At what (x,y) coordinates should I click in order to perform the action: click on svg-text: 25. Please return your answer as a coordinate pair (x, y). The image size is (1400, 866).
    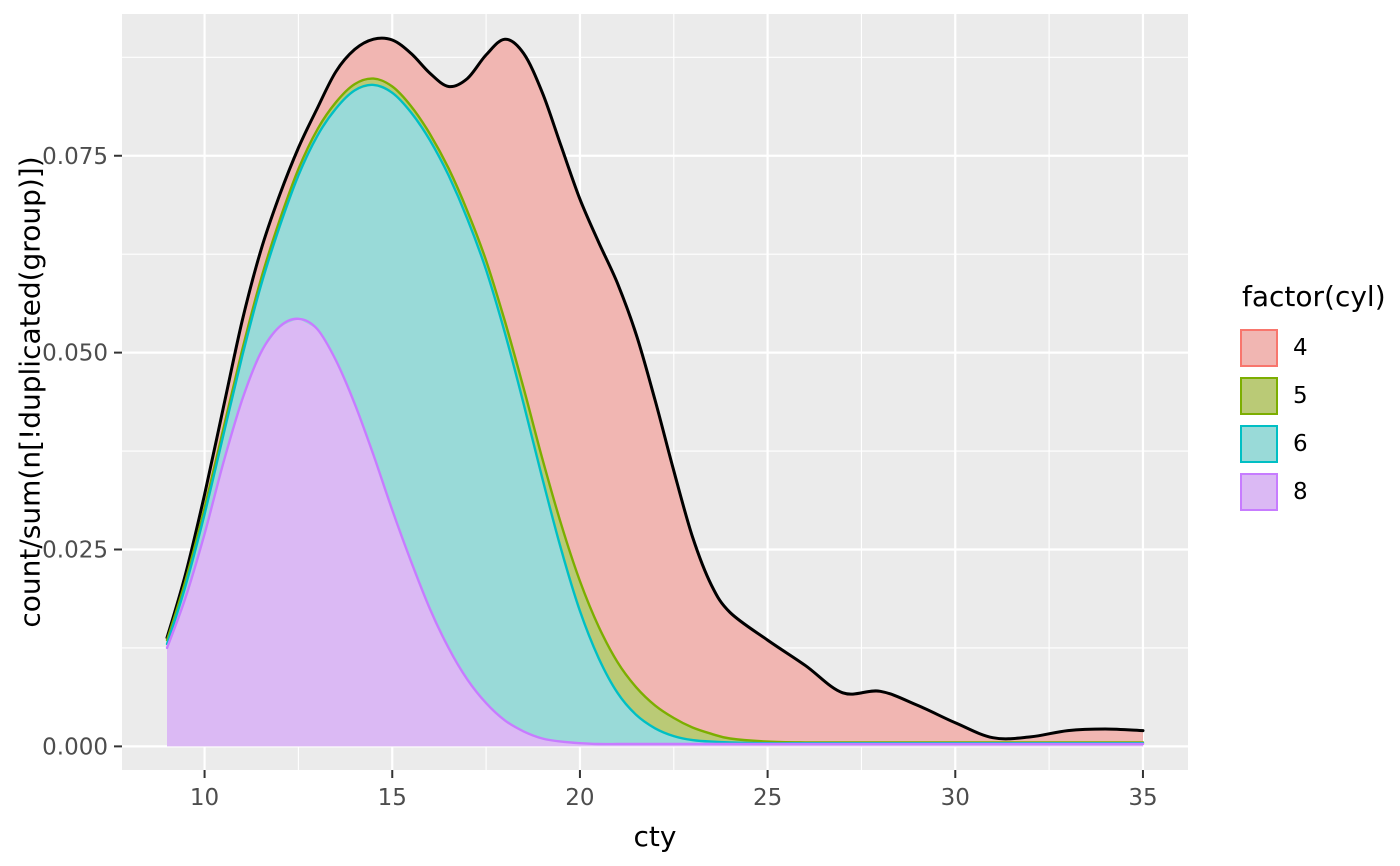
    Looking at the image, I should click on (767, 798).